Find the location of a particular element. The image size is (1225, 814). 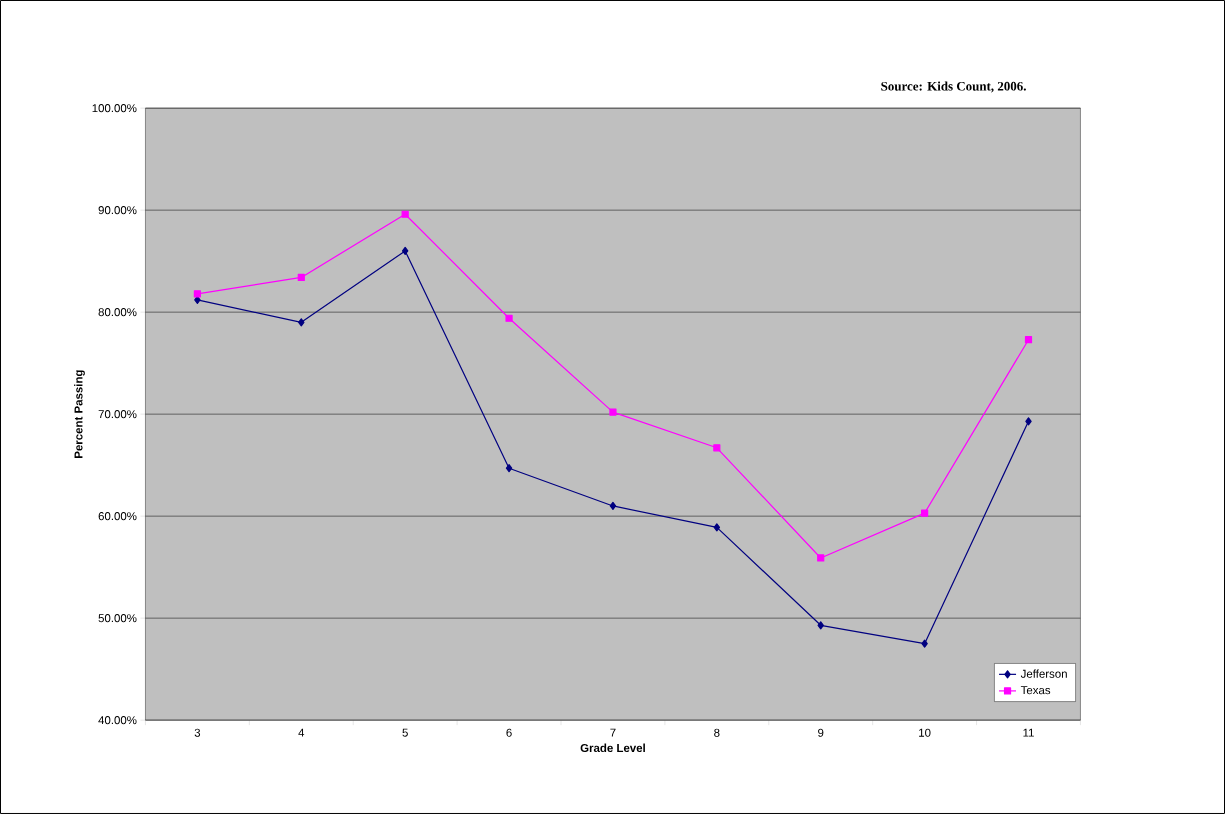

x-axis-title: Grade Level is located at coordinates (612, 748).